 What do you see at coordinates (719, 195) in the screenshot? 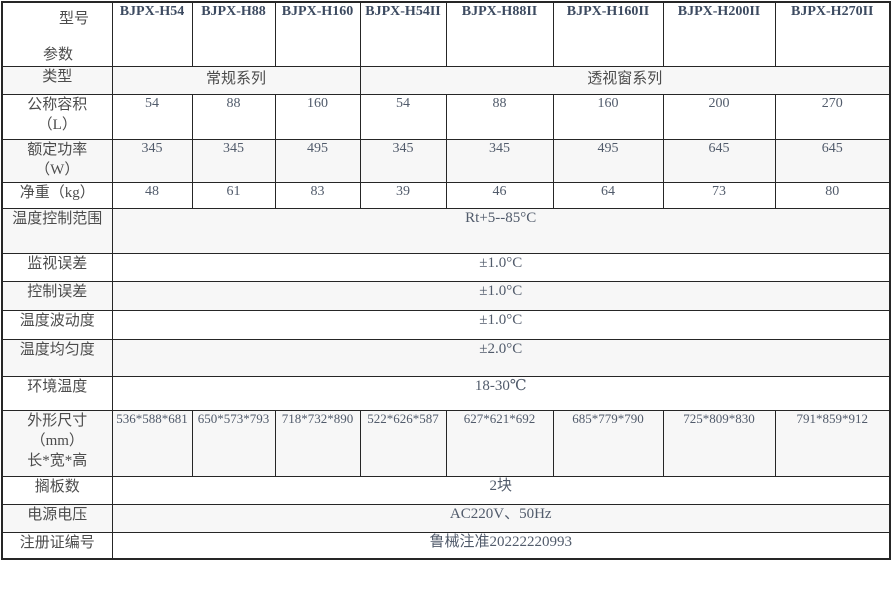
I see `spec-value: 73` at bounding box center [719, 195].